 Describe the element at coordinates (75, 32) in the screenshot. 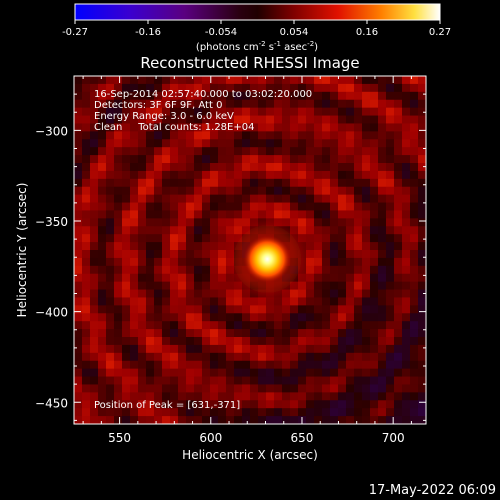

I see `colorbar-tick-label: -0.27` at that location.